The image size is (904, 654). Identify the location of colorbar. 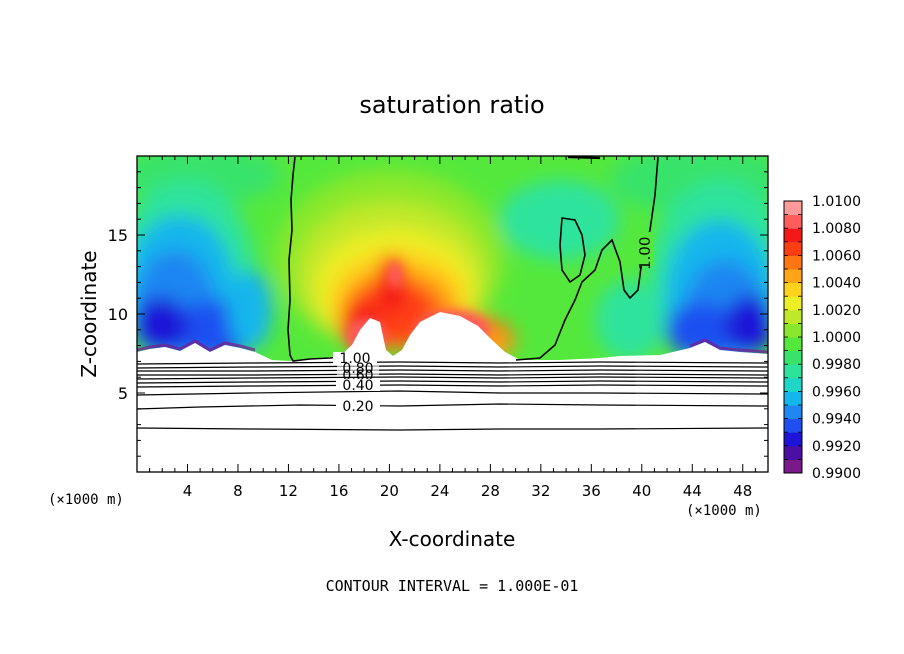
(793, 337).